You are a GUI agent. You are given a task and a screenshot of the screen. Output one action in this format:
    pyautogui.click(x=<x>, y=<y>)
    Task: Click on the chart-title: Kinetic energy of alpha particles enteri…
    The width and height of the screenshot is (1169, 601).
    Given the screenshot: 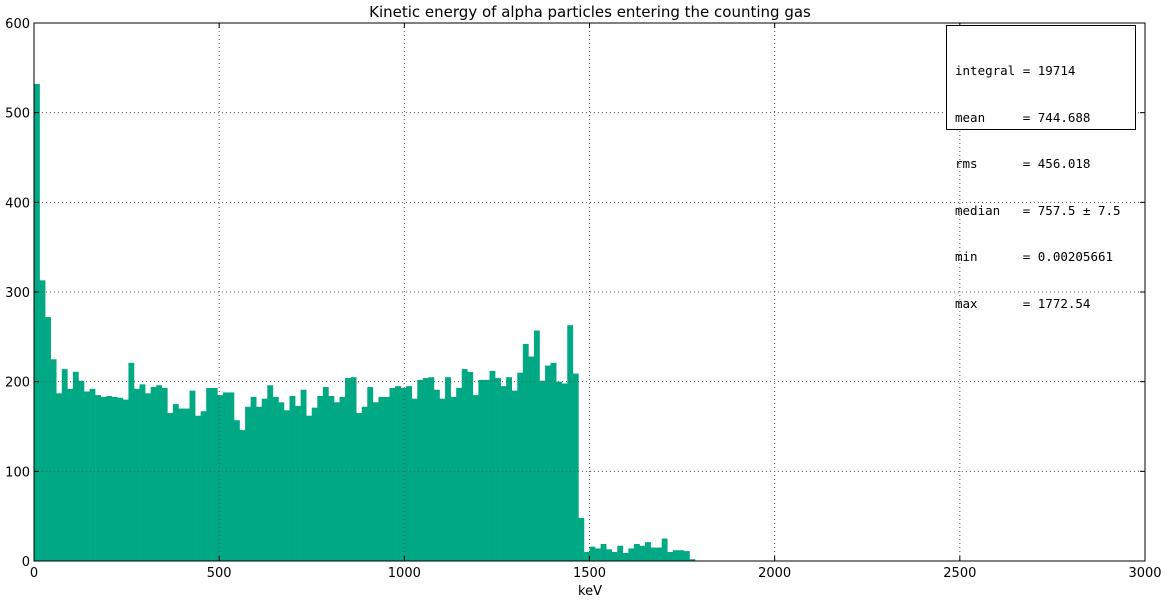 What is the action you would take?
    pyautogui.click(x=590, y=12)
    